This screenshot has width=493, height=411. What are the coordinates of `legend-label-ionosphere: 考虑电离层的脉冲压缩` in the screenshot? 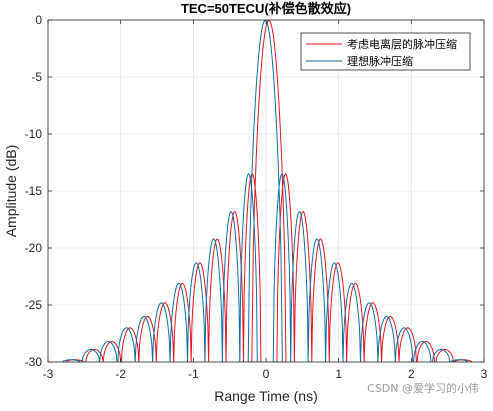 It's located at (402, 44).